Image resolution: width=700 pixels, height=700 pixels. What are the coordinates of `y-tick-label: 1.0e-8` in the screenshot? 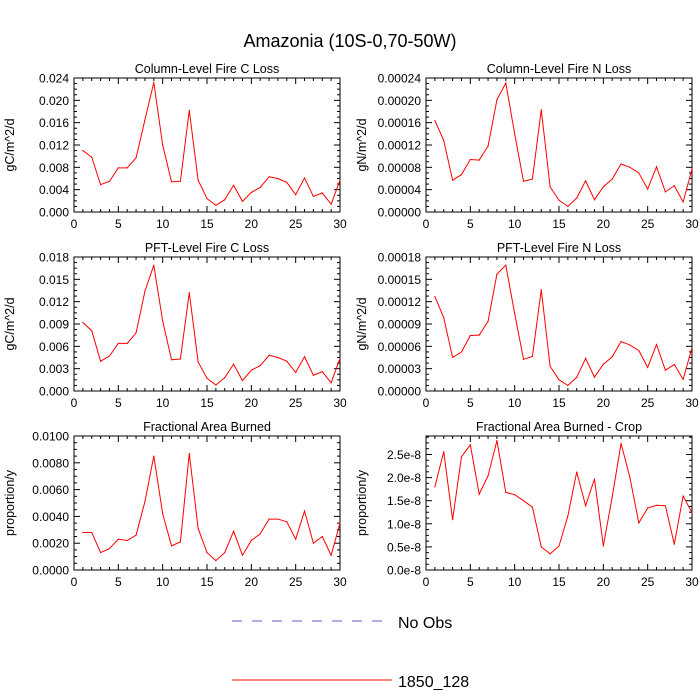 It's located at (404, 524).